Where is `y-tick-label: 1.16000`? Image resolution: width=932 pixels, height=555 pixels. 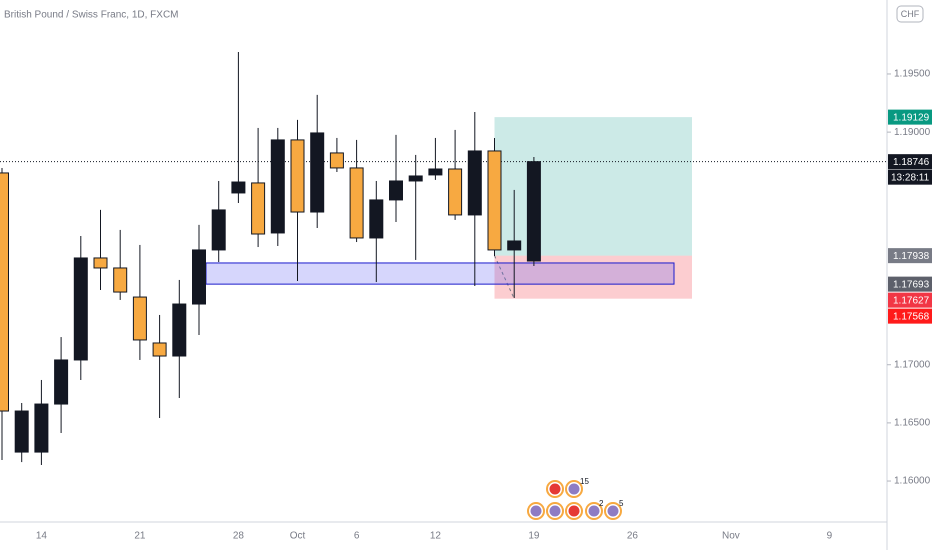 y-tick-label: 1.16000 is located at coordinates (912, 481).